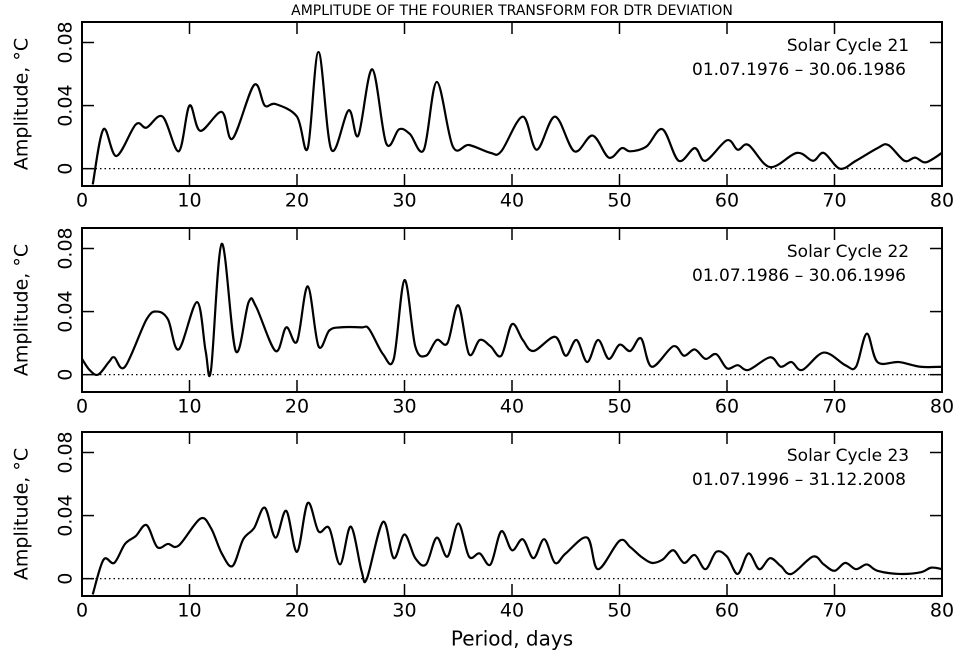  Describe the element at coordinates (799, 276) in the screenshot. I see `annotation: 01.07.1986 – 30.06.1996` at that location.